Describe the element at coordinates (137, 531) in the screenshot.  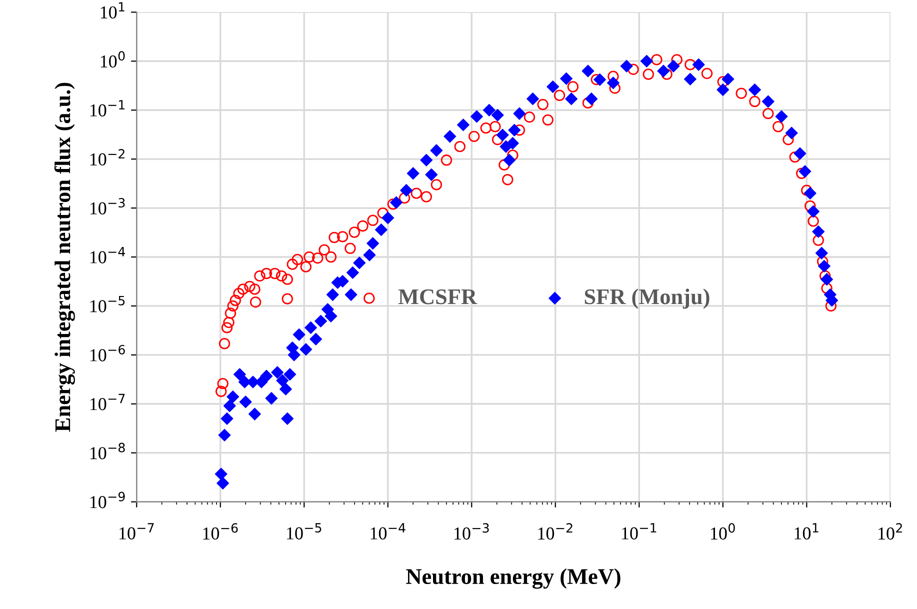
I see `x-tick-label: 10$^{−7}$` at that location.